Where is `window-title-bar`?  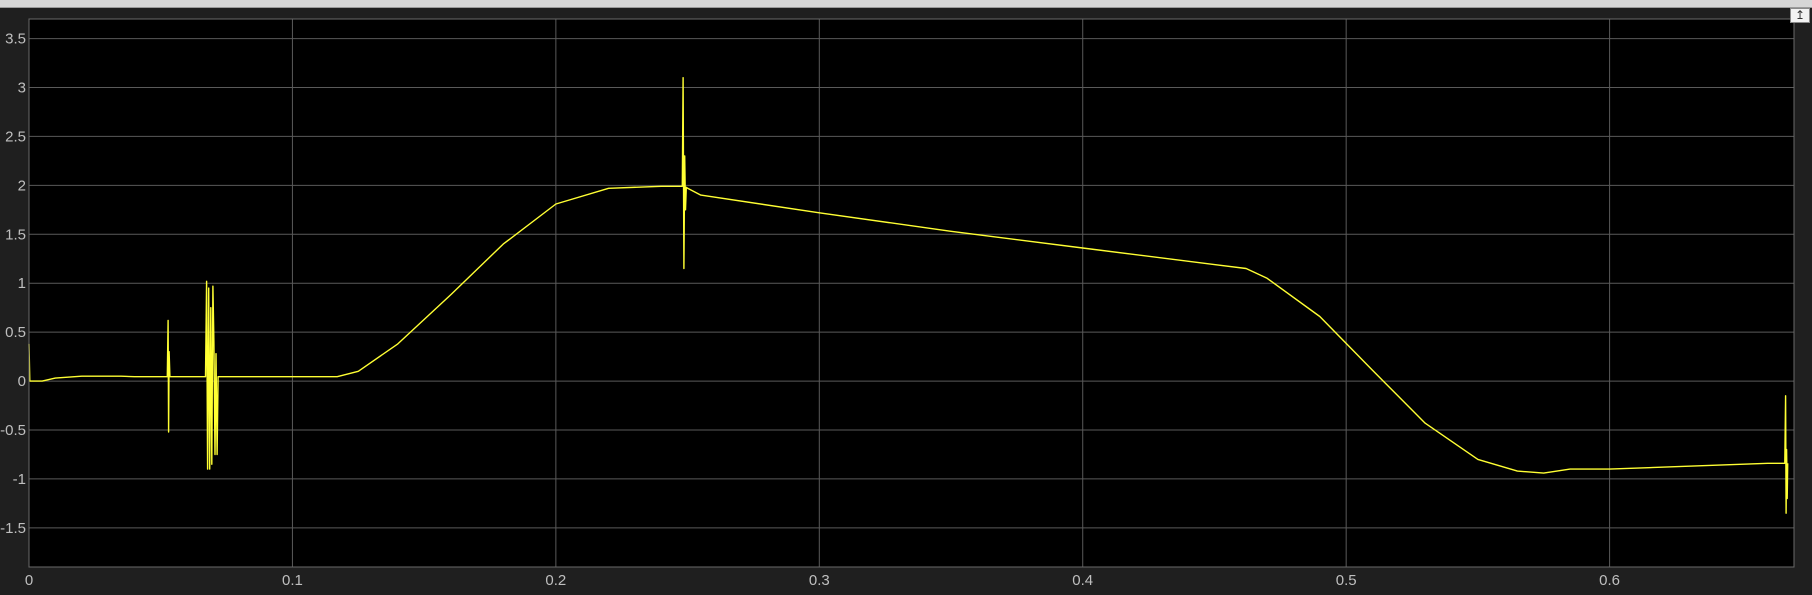
window-title-bar is located at coordinates (906, 4).